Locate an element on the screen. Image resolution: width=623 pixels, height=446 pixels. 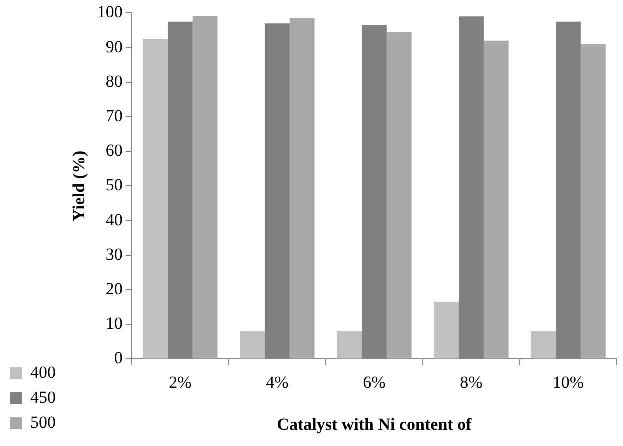
legend-label: 400 is located at coordinates (43, 372).